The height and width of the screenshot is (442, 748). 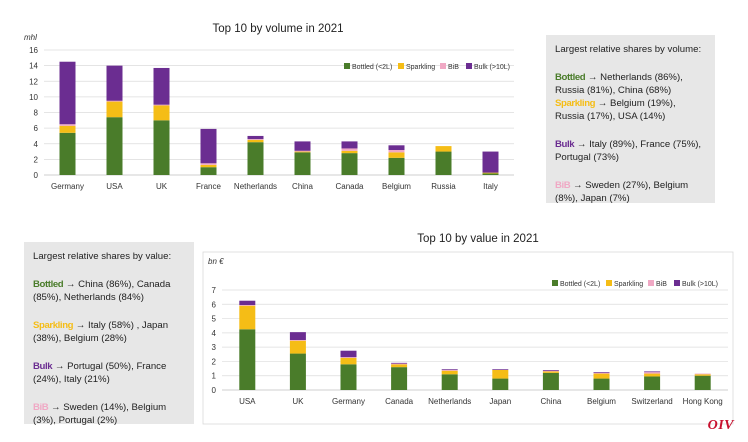 What do you see at coordinates (622, 192) in the screenshot?
I see `volume-share-text: → Sweden (27%), Belgium (8%), Japan (7%)` at bounding box center [622, 192].